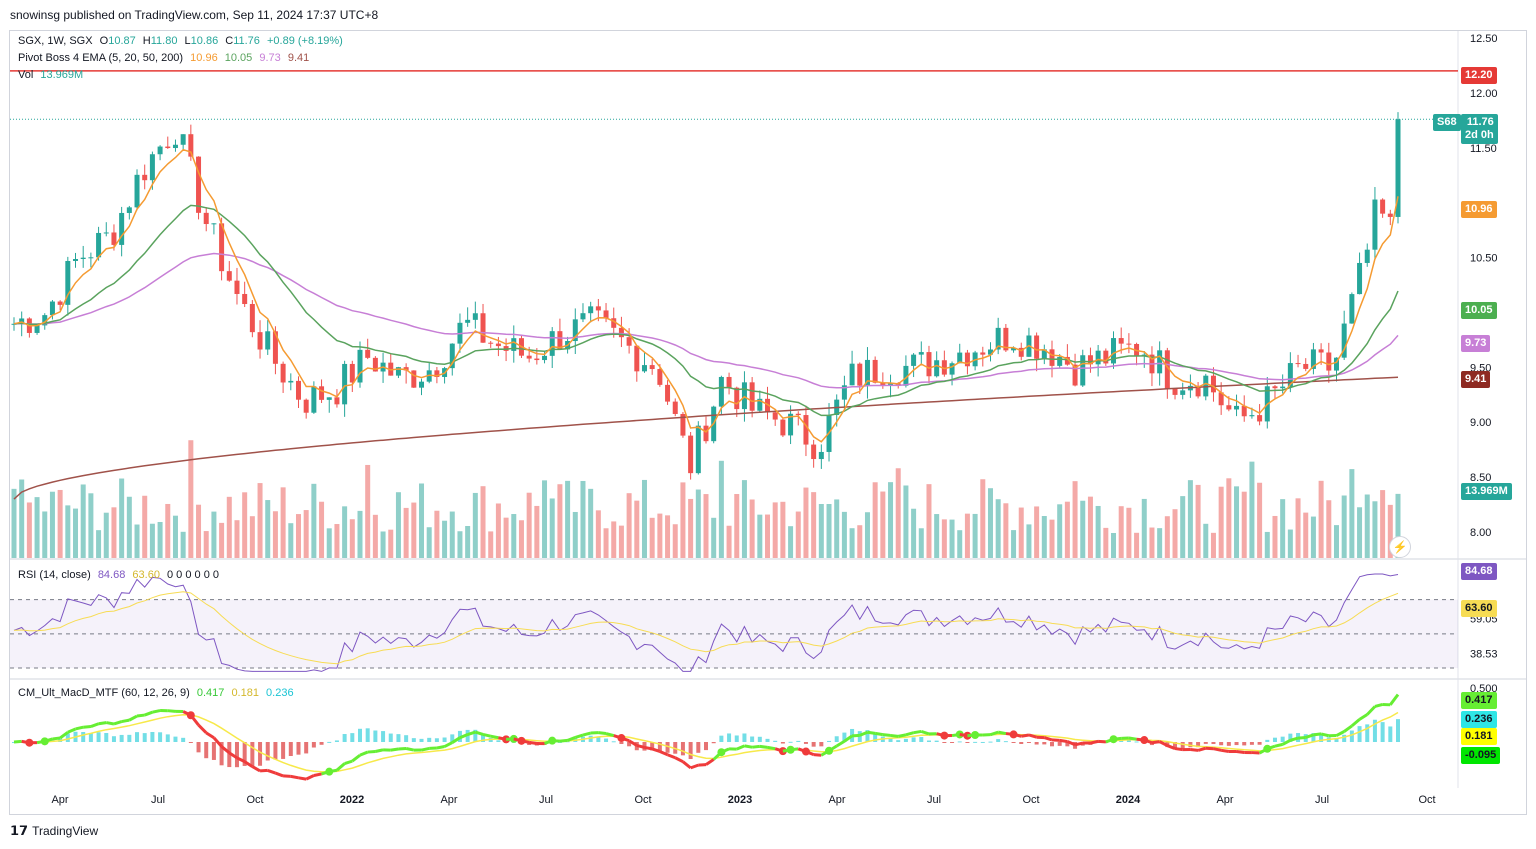 The image size is (1536, 849). Describe the element at coordinates (65, 831) in the screenshot. I see `footer-brand: TradingView` at that location.